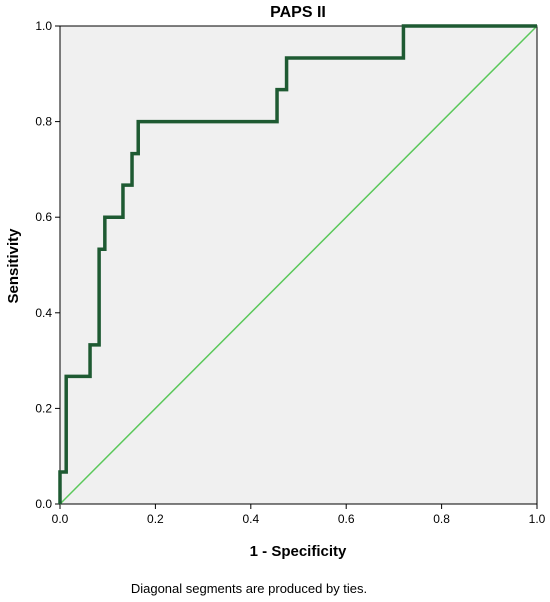  What do you see at coordinates (43, 122) in the screenshot?
I see `y-tick-label: 0.8` at bounding box center [43, 122].